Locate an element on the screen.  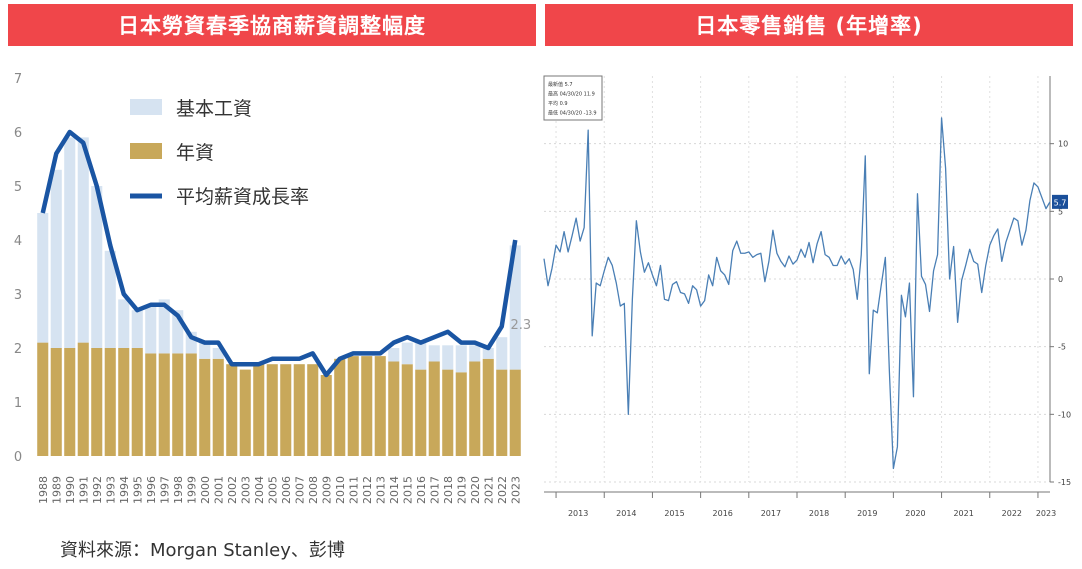
legend-box-entry: 平均 0.9 is located at coordinates (558, 103).